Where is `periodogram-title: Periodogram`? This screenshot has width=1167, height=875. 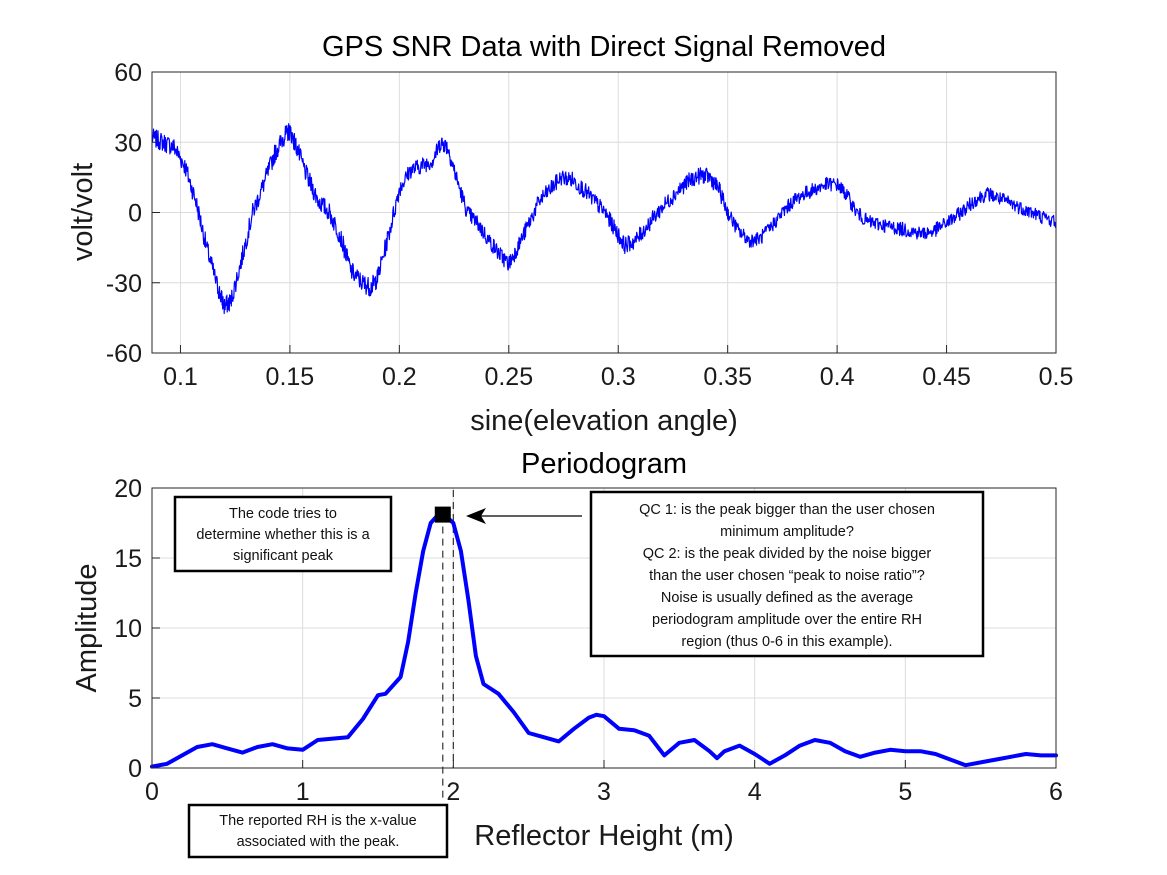
periodogram-title: Periodogram is located at coordinates (604, 464).